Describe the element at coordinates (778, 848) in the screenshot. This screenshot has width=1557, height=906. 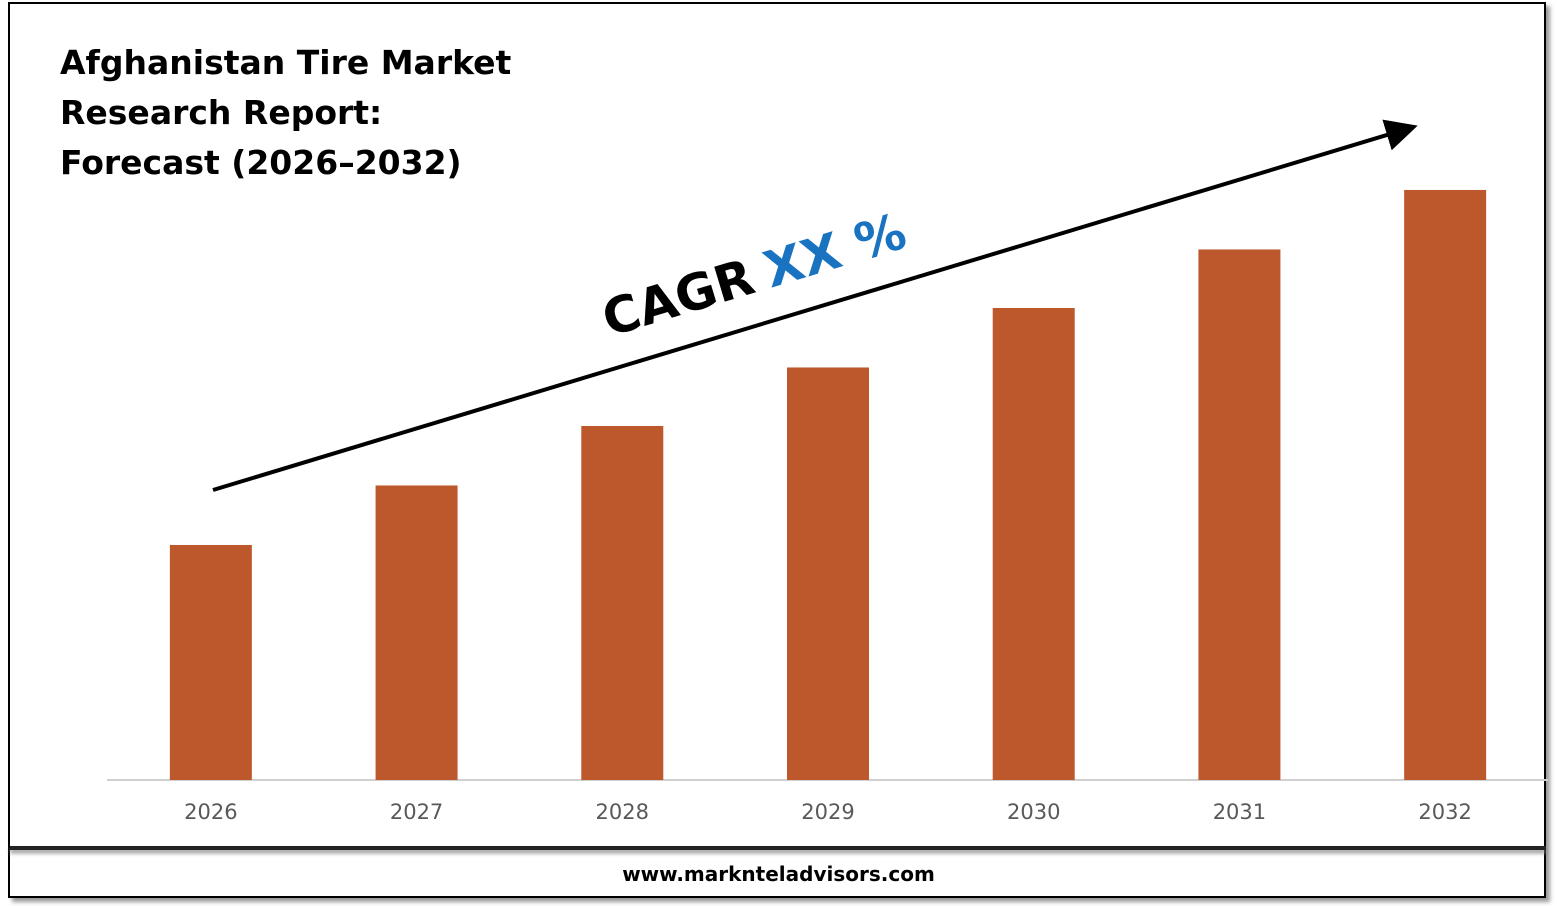
I see `separator` at that location.